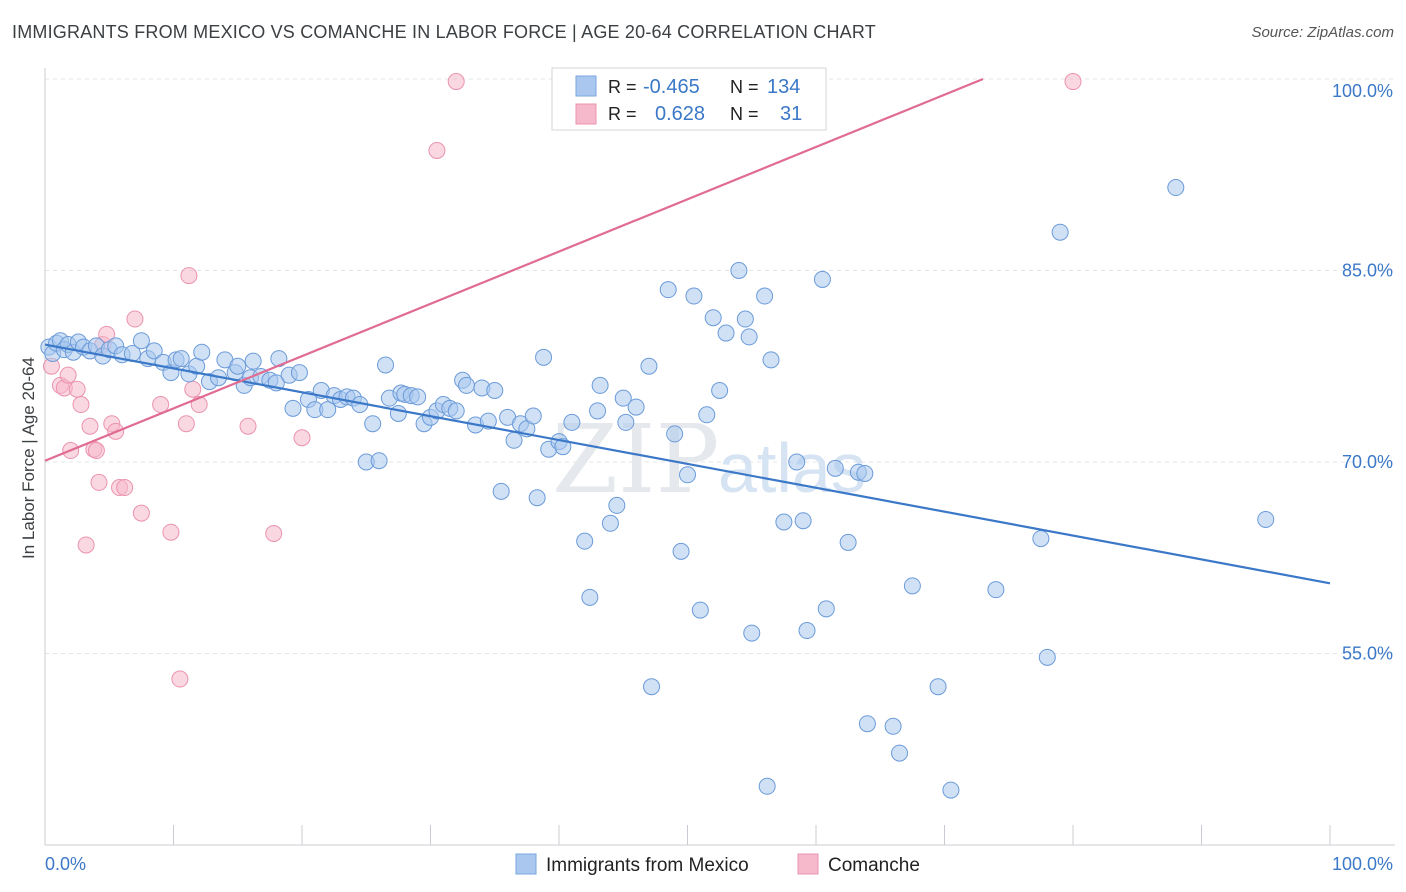 The width and height of the screenshot is (1406, 892). What do you see at coordinates (1367, 654) in the screenshot?
I see `y-tick-label-0: 55.0%` at bounding box center [1367, 654].